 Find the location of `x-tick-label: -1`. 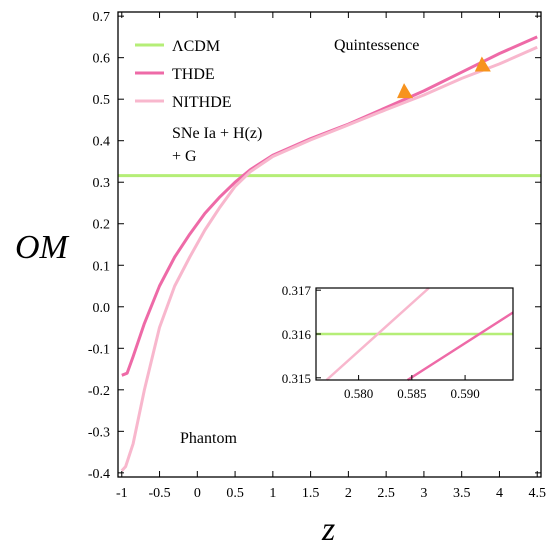

x-tick-label: -1 is located at coordinates (122, 493).